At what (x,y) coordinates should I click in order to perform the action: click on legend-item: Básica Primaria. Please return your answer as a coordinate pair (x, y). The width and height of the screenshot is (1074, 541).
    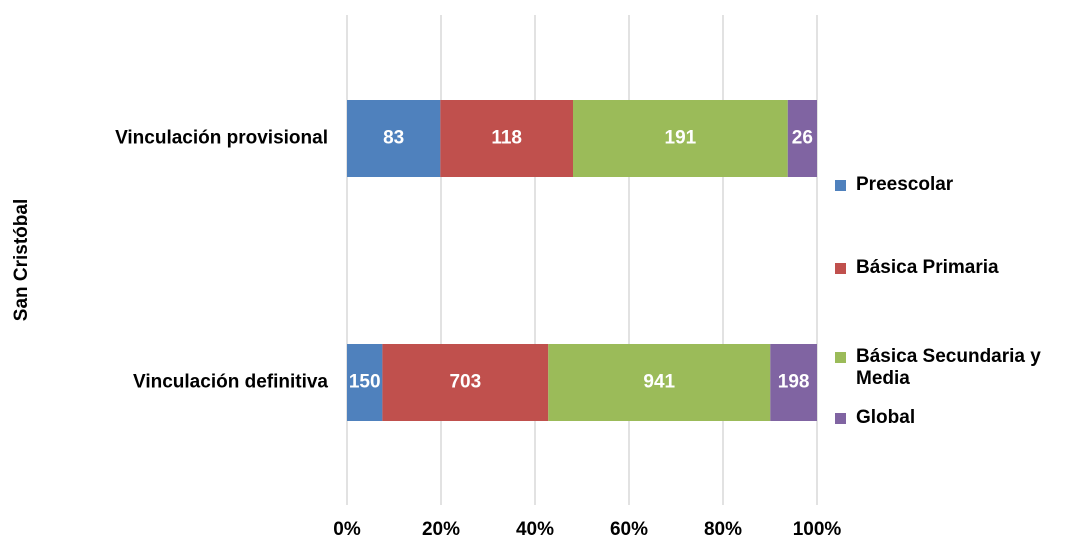
    Looking at the image, I should click on (952, 268).